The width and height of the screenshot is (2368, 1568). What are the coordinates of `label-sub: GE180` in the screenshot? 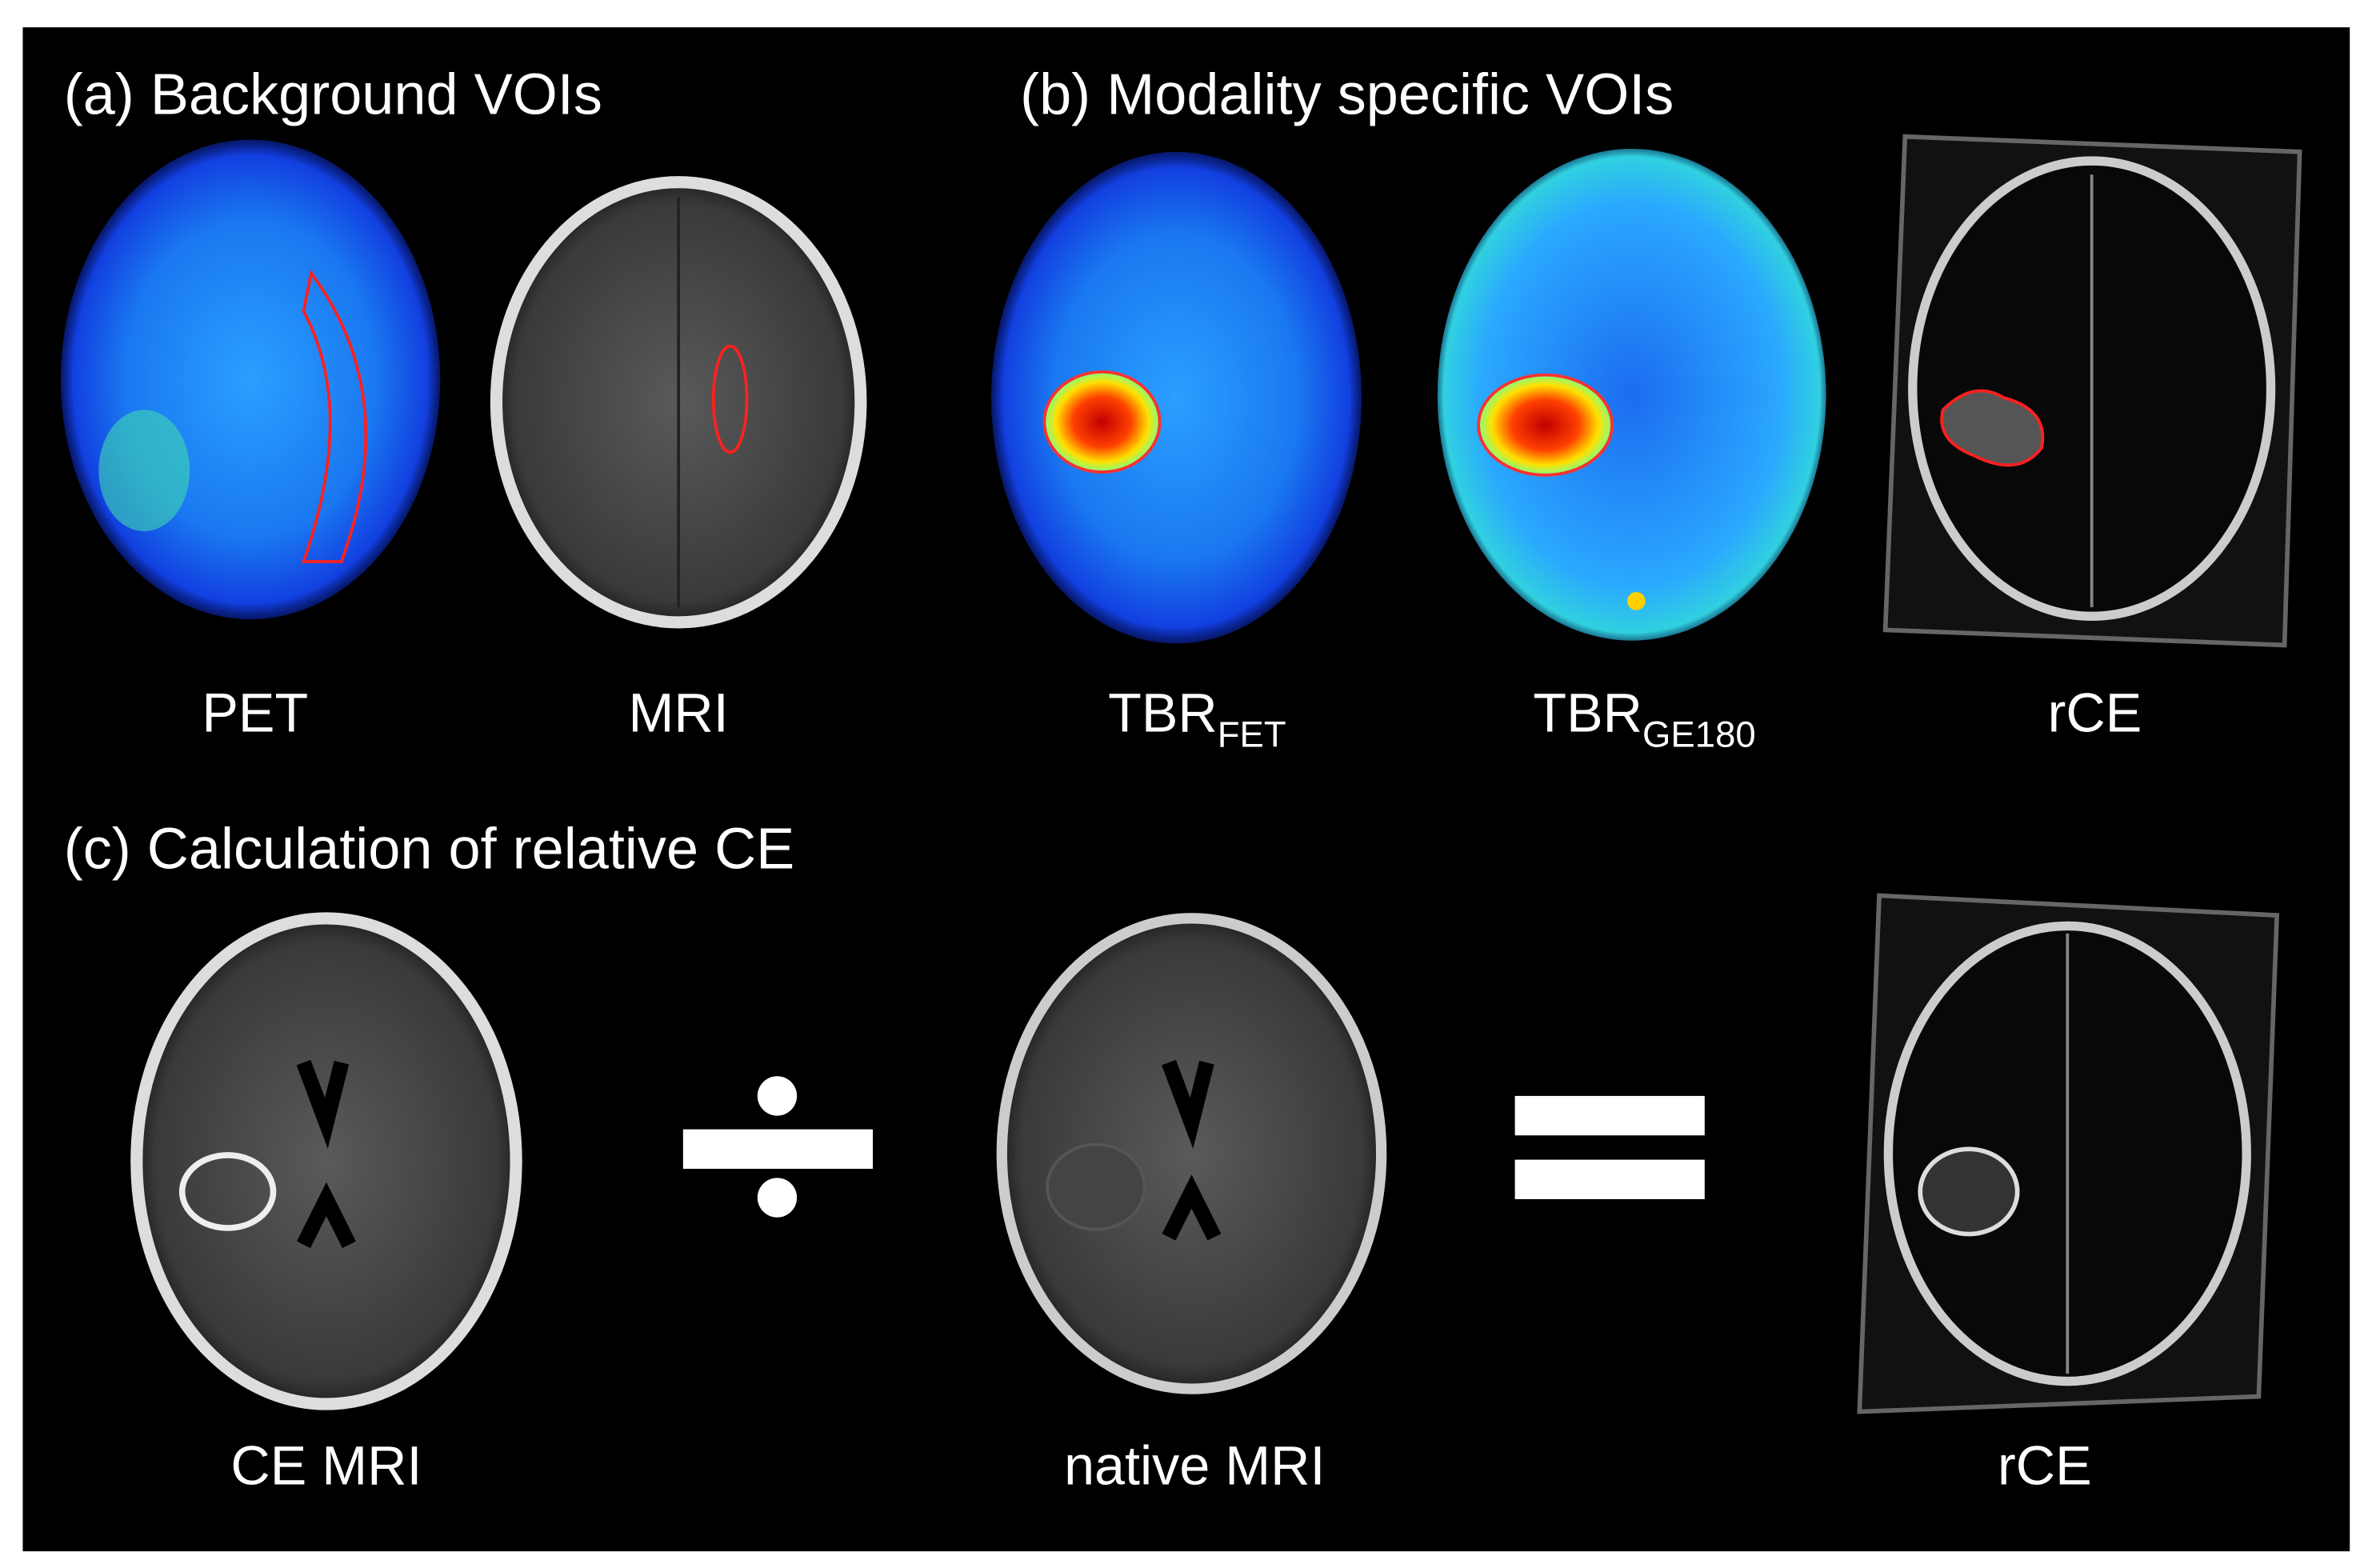 It's located at (1699, 734).